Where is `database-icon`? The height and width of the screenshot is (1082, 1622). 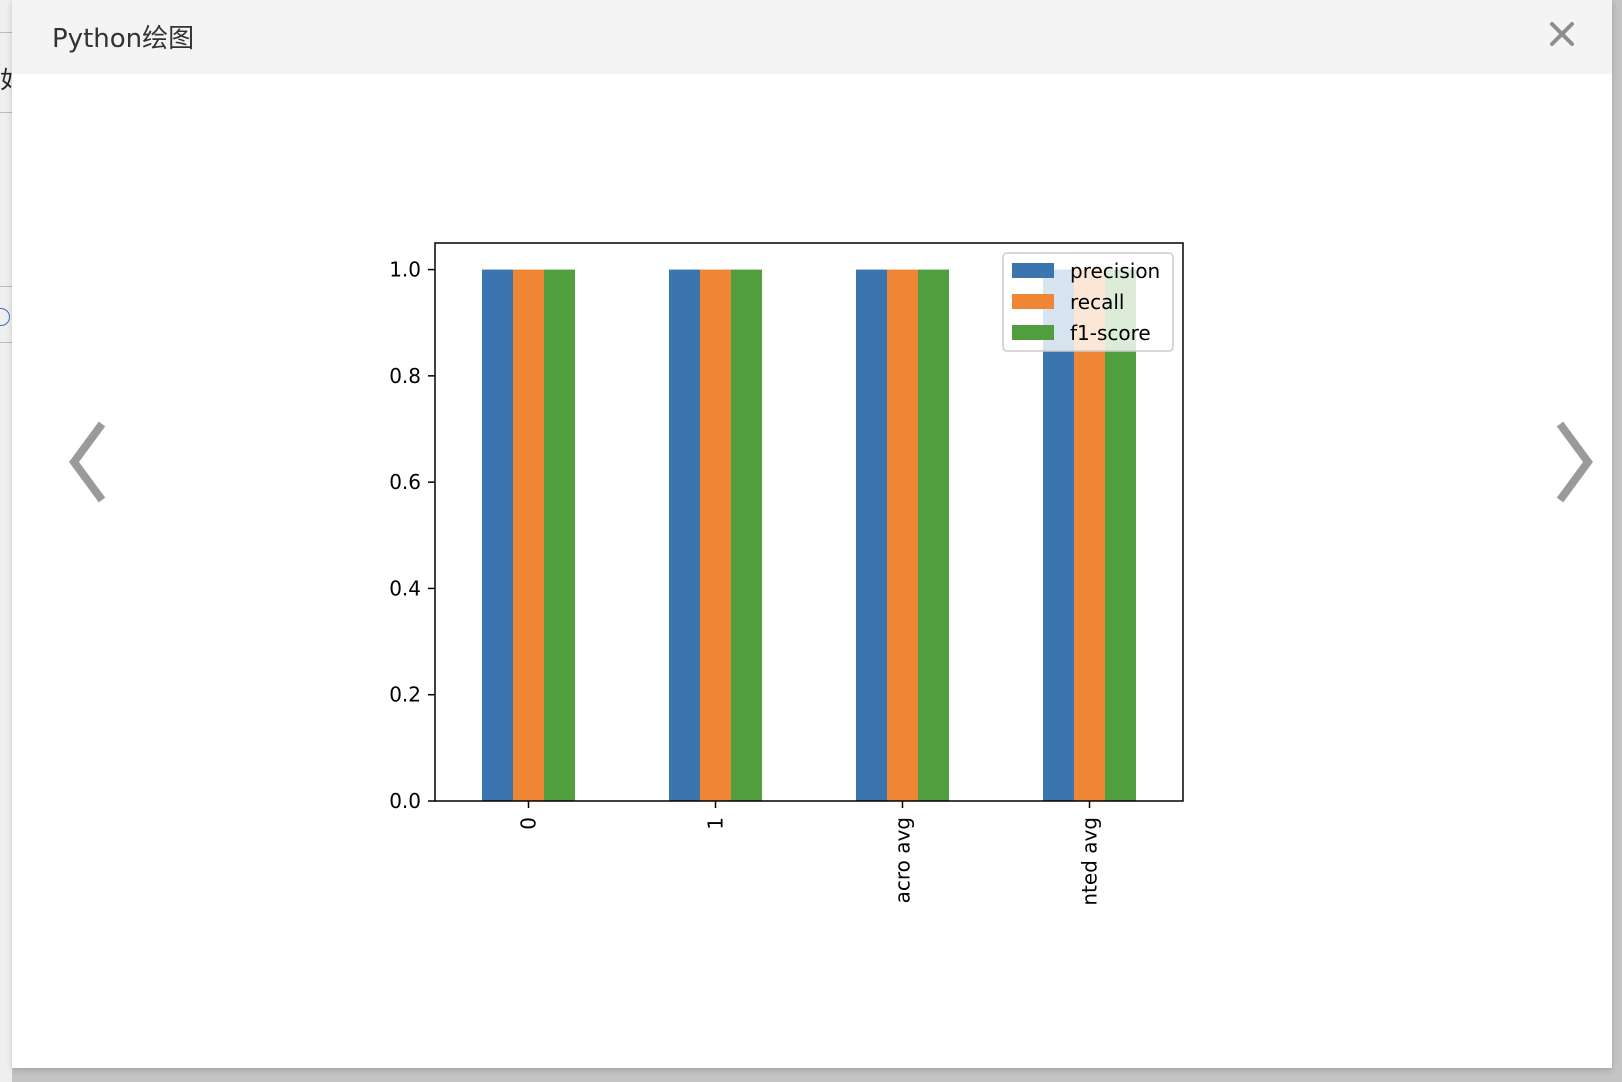 database-icon is located at coordinates (5, 317).